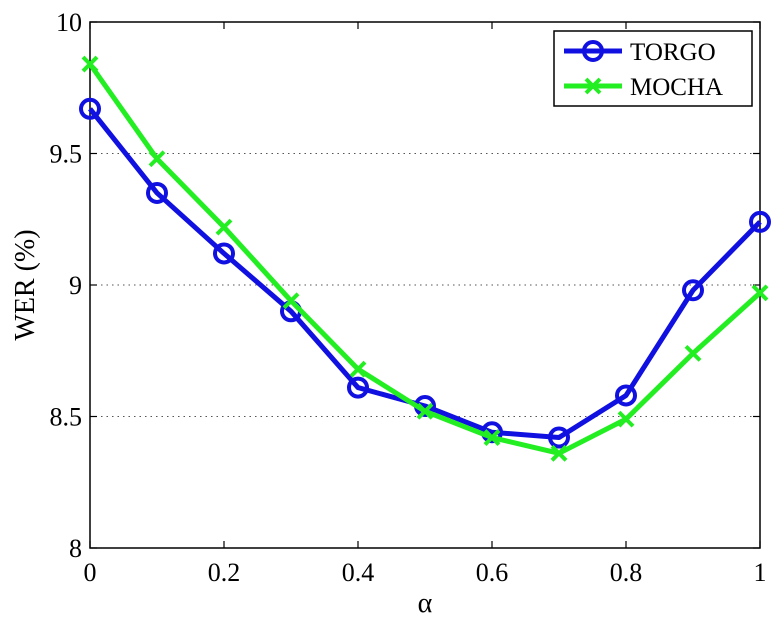 The width and height of the screenshot is (780, 618). What do you see at coordinates (492, 572) in the screenshot?
I see `x-tick-label: 0.6` at bounding box center [492, 572].